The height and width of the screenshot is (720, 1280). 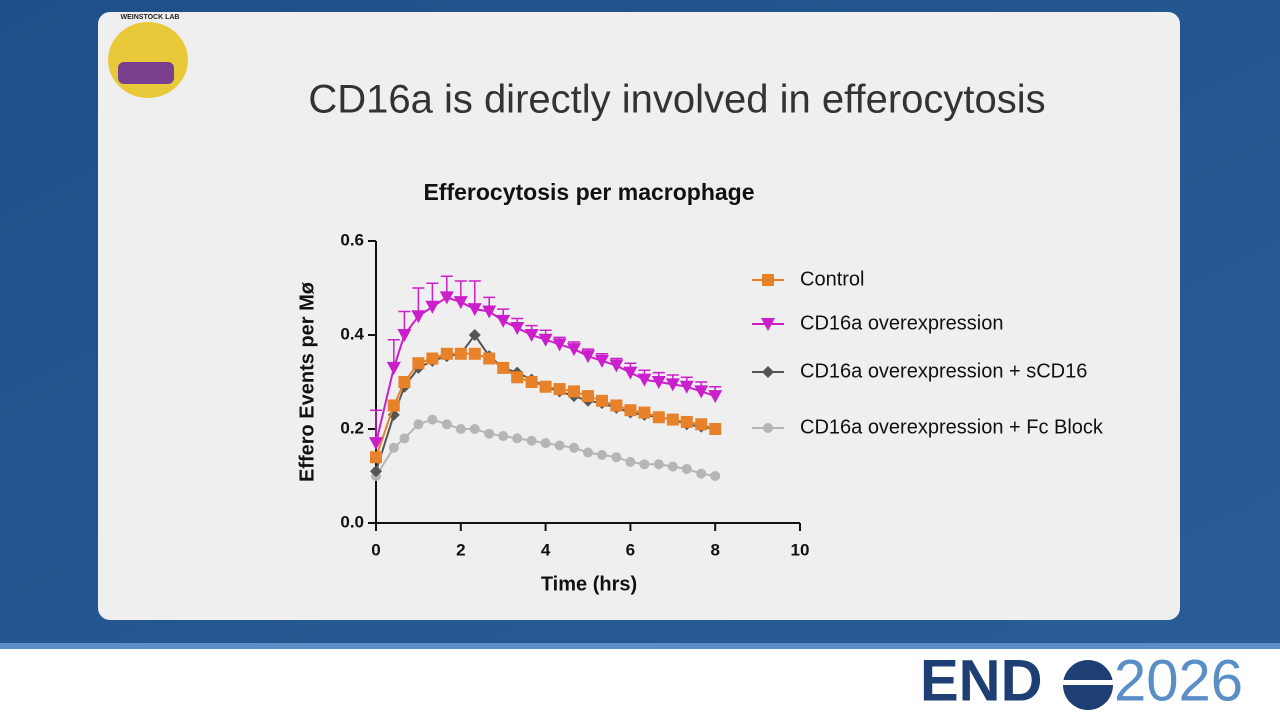 I want to click on legend-label: CD16a overexpression + sCD16, so click(x=943, y=371).